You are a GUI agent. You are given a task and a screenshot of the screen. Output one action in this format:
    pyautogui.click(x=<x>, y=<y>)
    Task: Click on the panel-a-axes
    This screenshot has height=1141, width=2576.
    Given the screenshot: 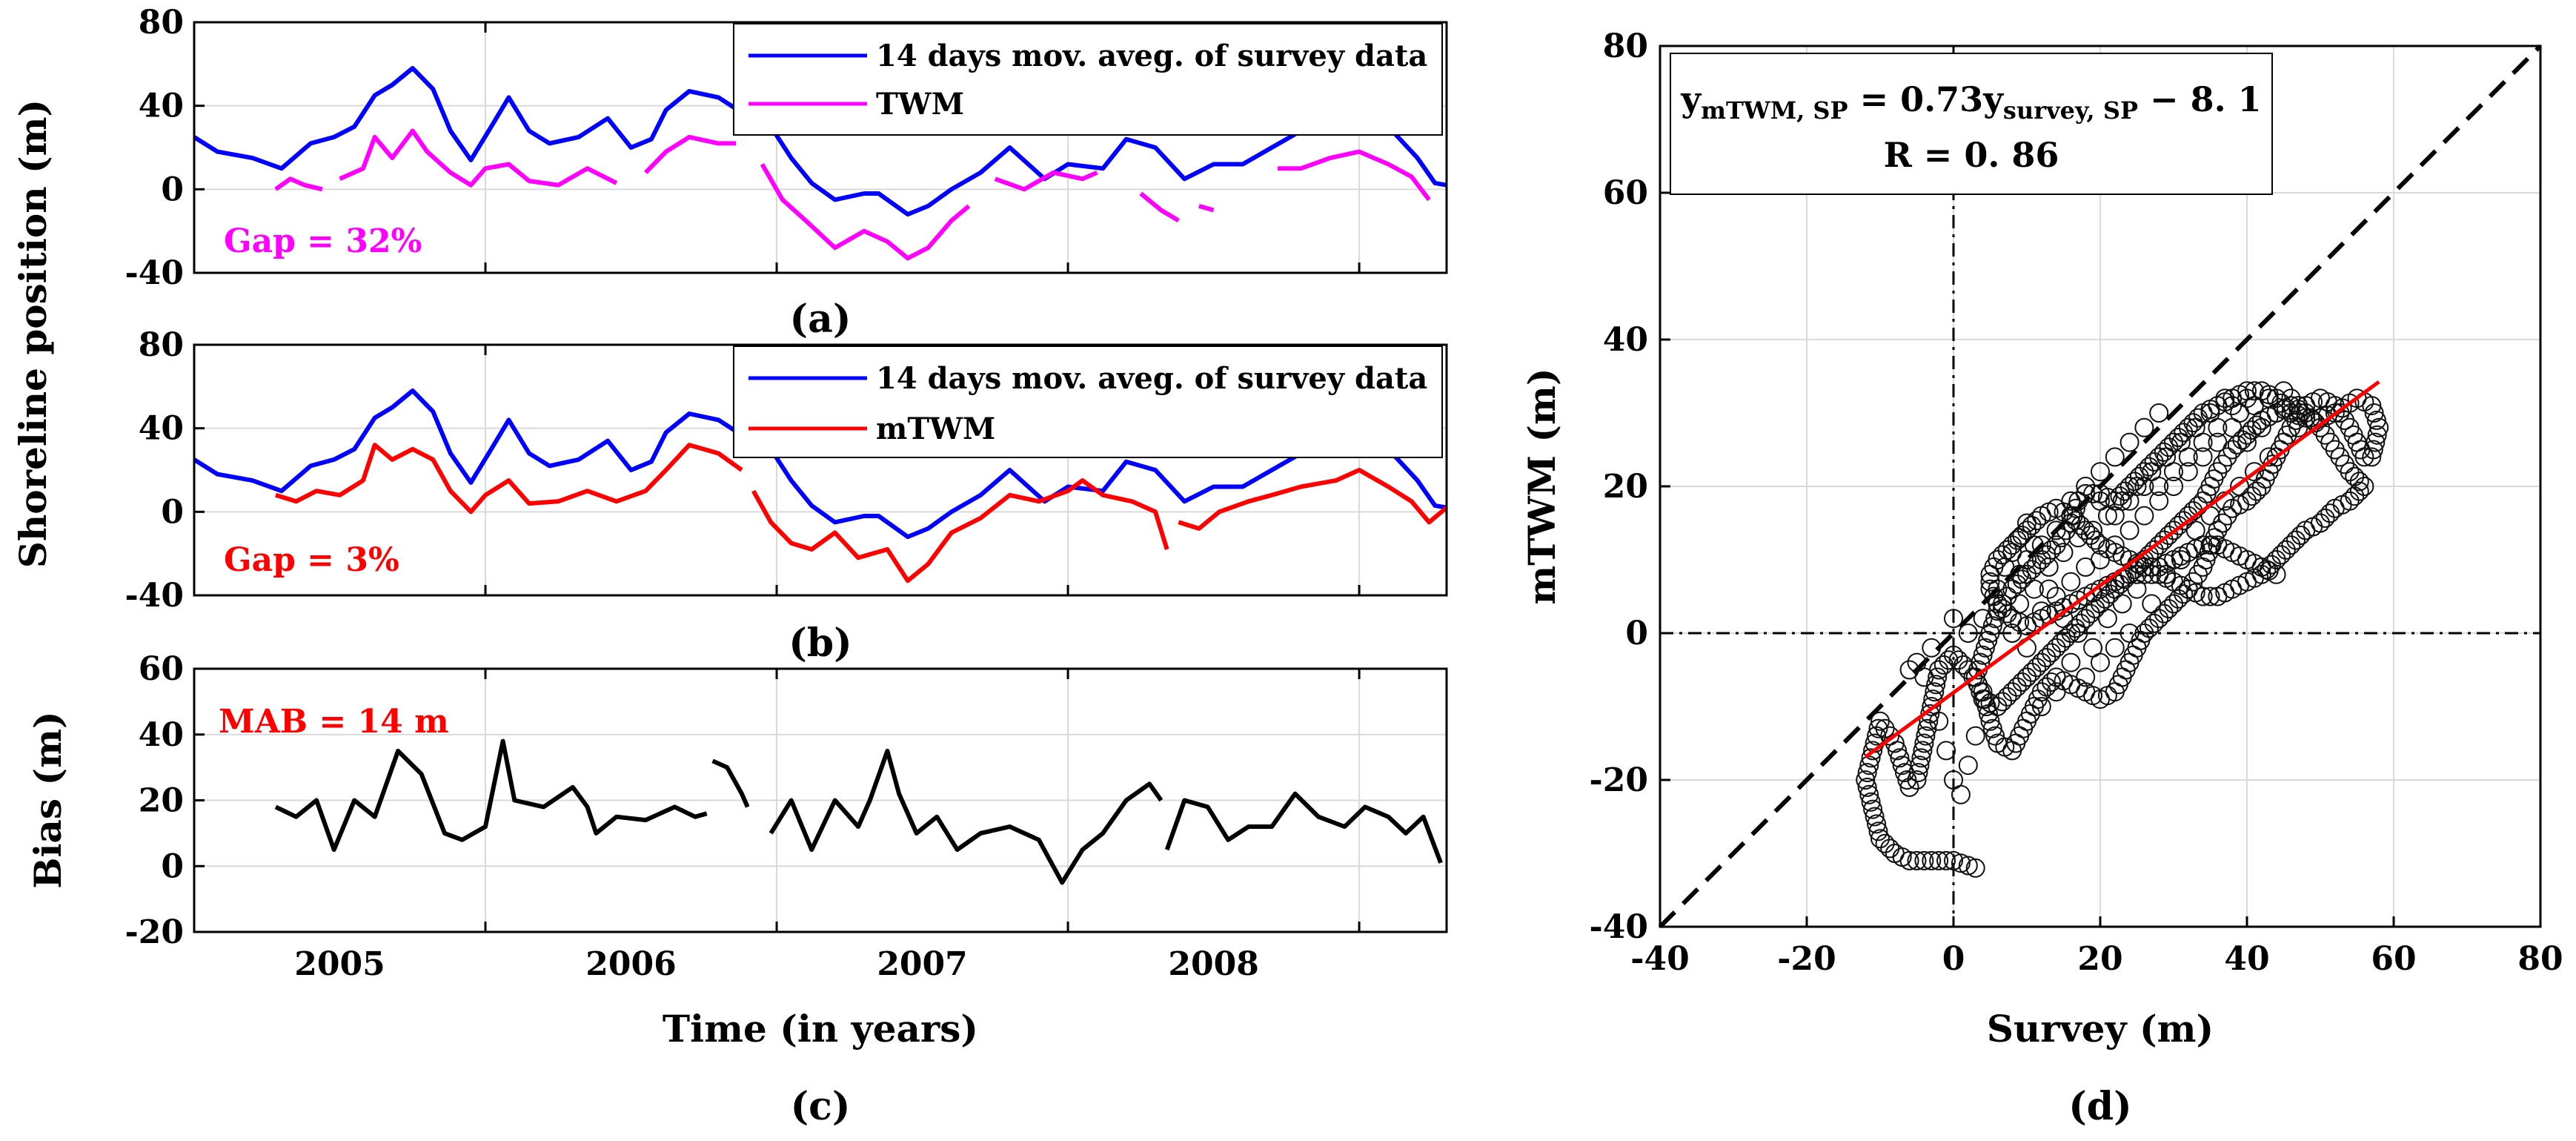 What is the action you would take?
    pyautogui.click(x=821, y=147)
    